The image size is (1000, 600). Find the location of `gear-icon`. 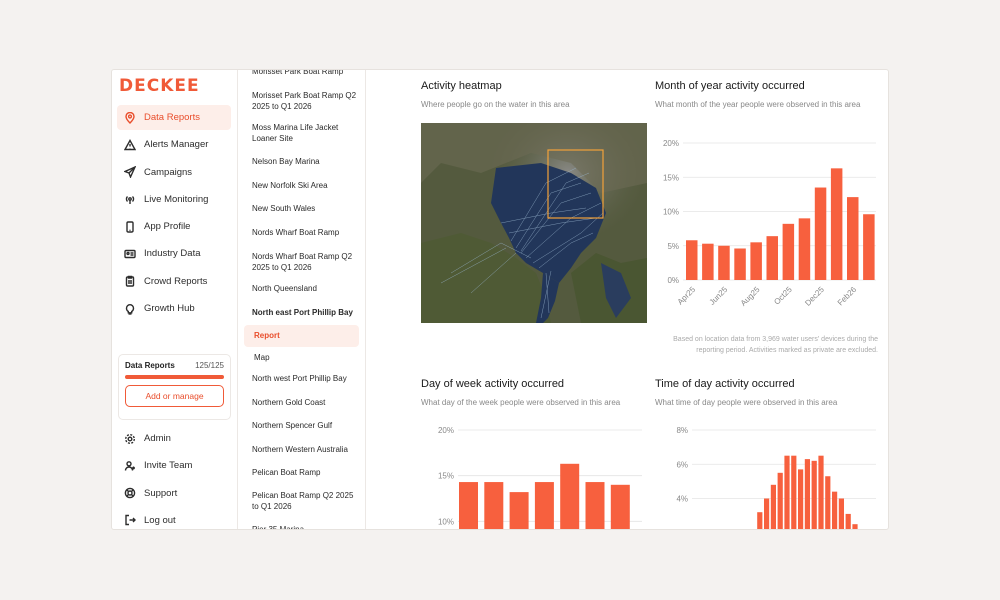

gear-icon is located at coordinates (130, 439).